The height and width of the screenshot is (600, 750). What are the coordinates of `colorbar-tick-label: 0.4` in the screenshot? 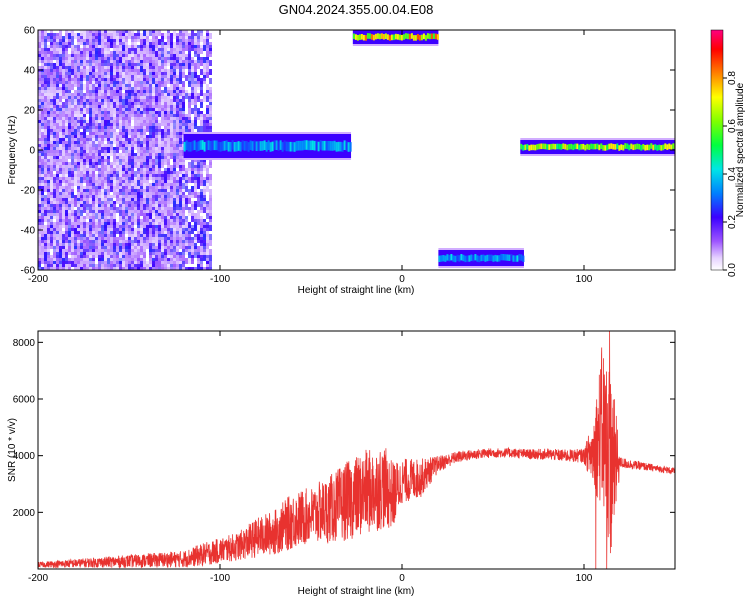 It's located at (732, 174).